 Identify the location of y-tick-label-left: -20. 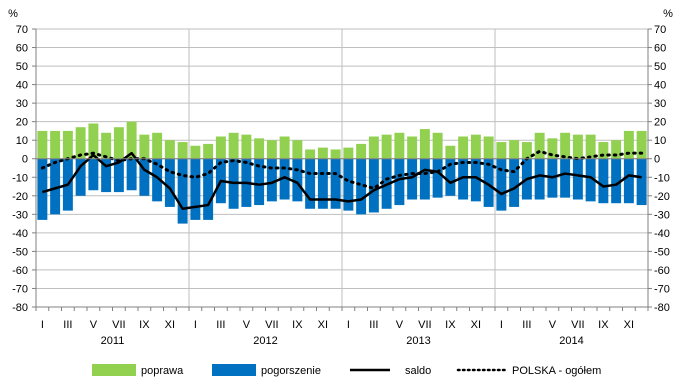
(20, 197).